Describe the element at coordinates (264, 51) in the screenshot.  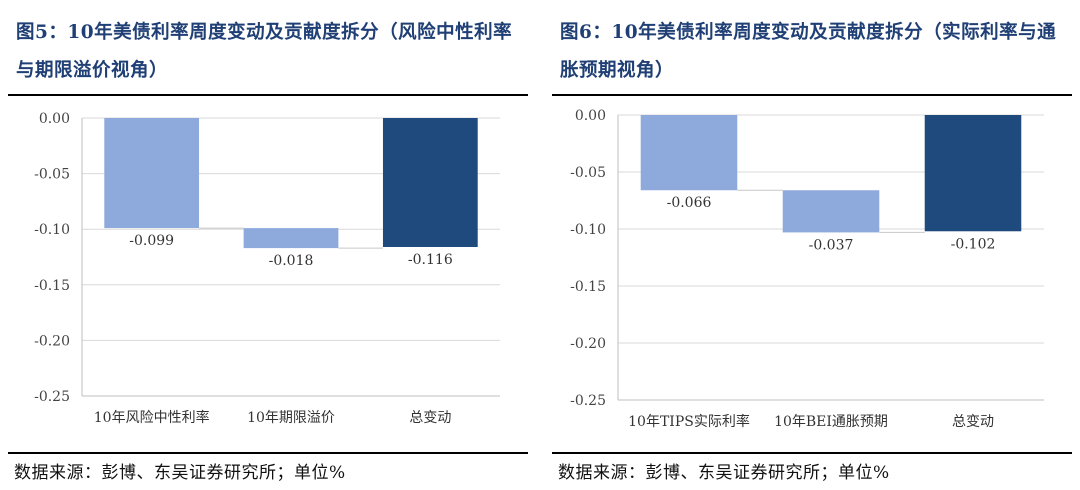
I see `chart-title: 图5：10年美债利率周度变动及贡献度拆分（风险中性利率与期限溢价视角）` at that location.